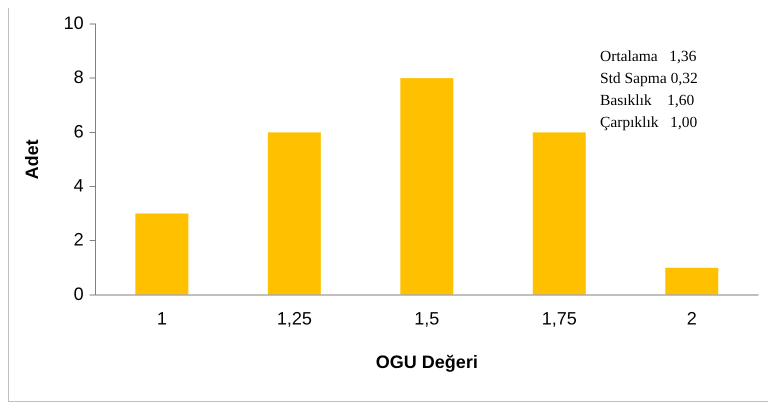 This screenshot has height=403, width=770. I want to click on y-axis-title: Adet, so click(32, 159).